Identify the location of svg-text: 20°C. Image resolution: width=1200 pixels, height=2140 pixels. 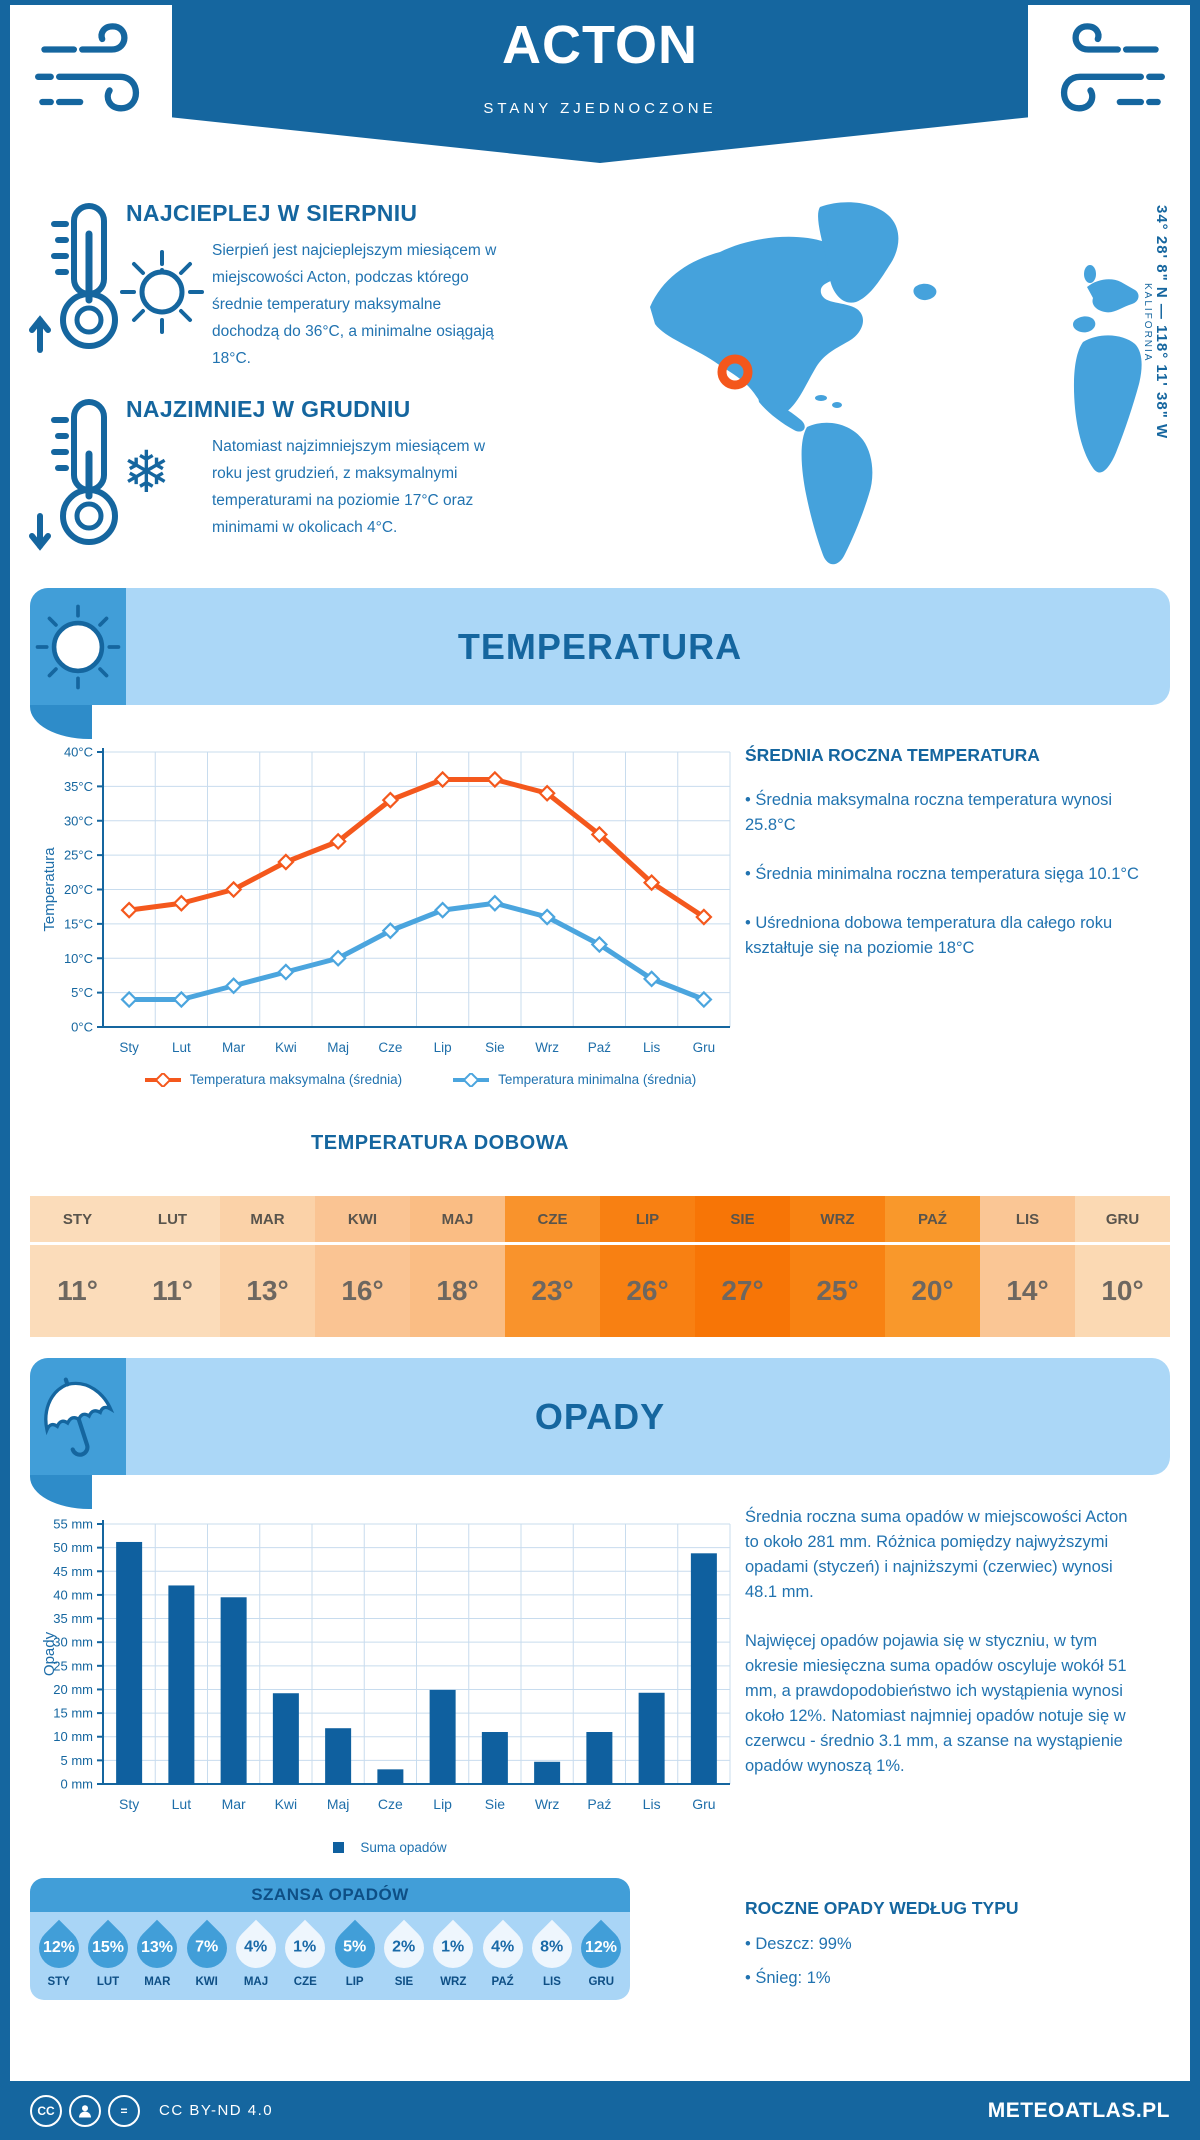
(78, 889).